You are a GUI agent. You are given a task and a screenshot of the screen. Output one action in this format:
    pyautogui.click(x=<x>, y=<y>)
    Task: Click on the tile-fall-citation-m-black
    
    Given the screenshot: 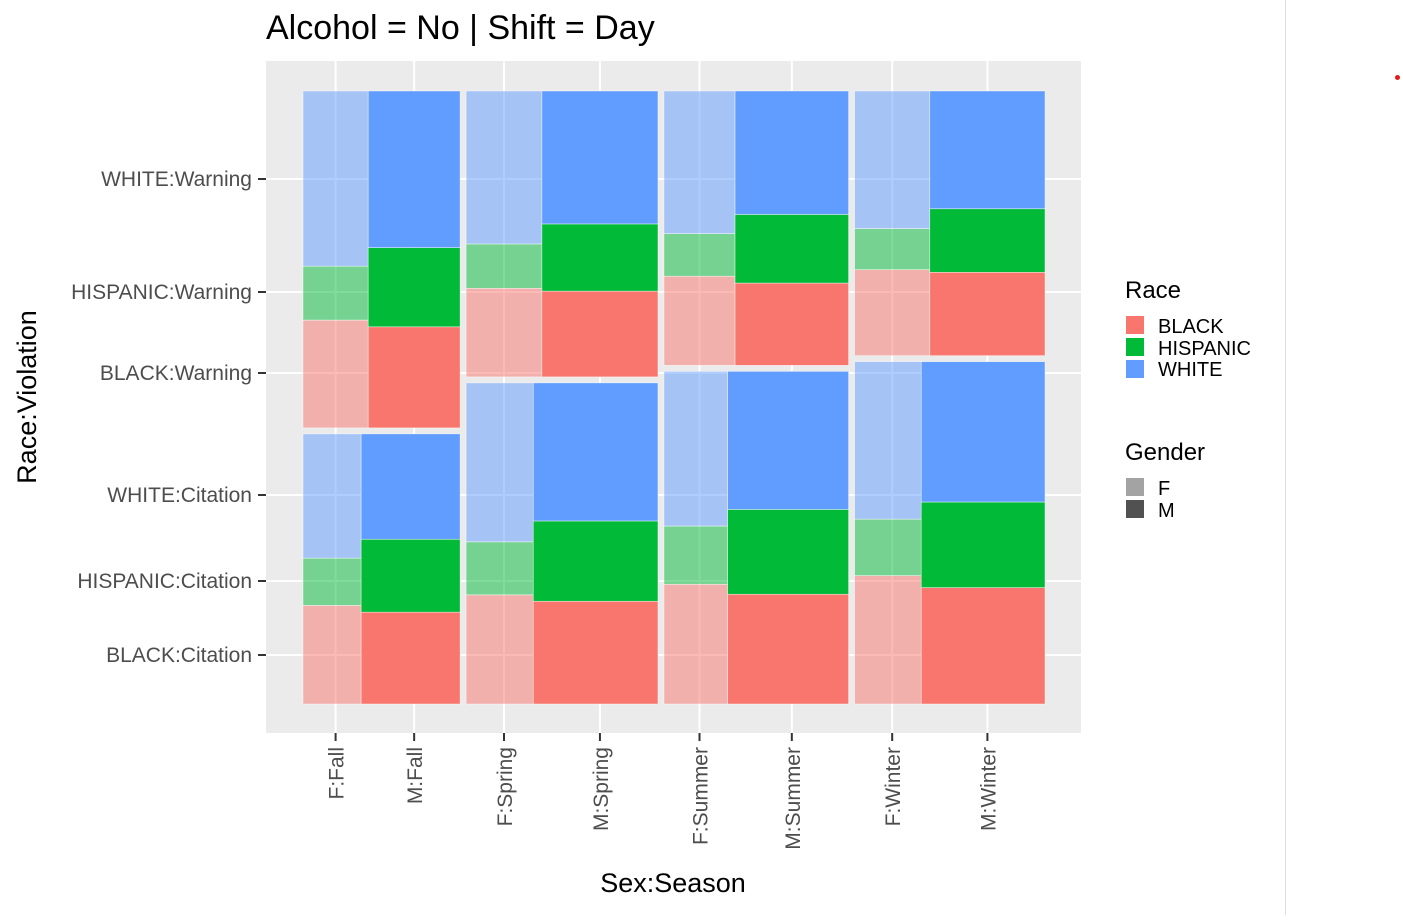 What is the action you would take?
    pyautogui.click(x=410, y=658)
    